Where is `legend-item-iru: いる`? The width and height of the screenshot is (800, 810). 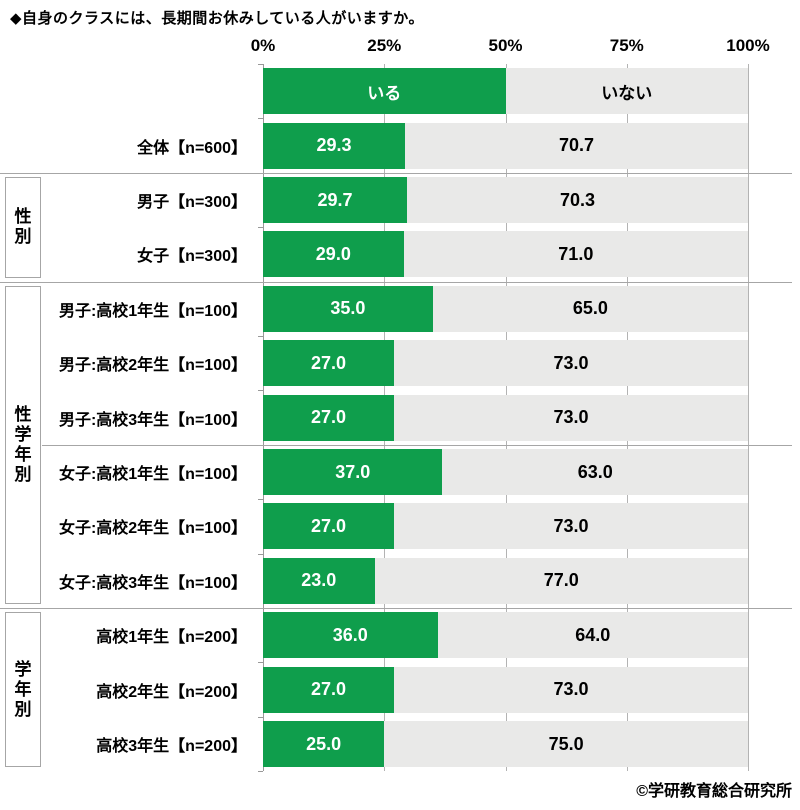 legend-item-iru: いる is located at coordinates (384, 91).